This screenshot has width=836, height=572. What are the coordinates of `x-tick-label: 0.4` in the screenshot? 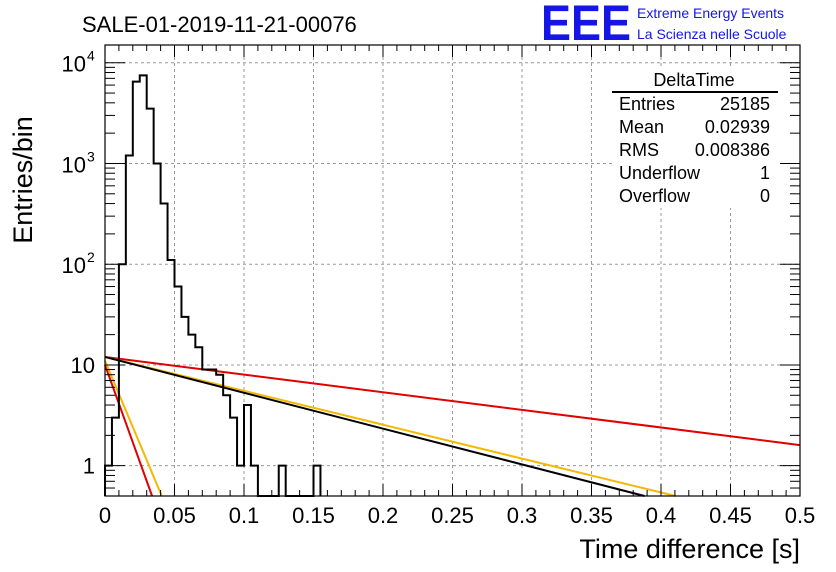 It's located at (661, 515).